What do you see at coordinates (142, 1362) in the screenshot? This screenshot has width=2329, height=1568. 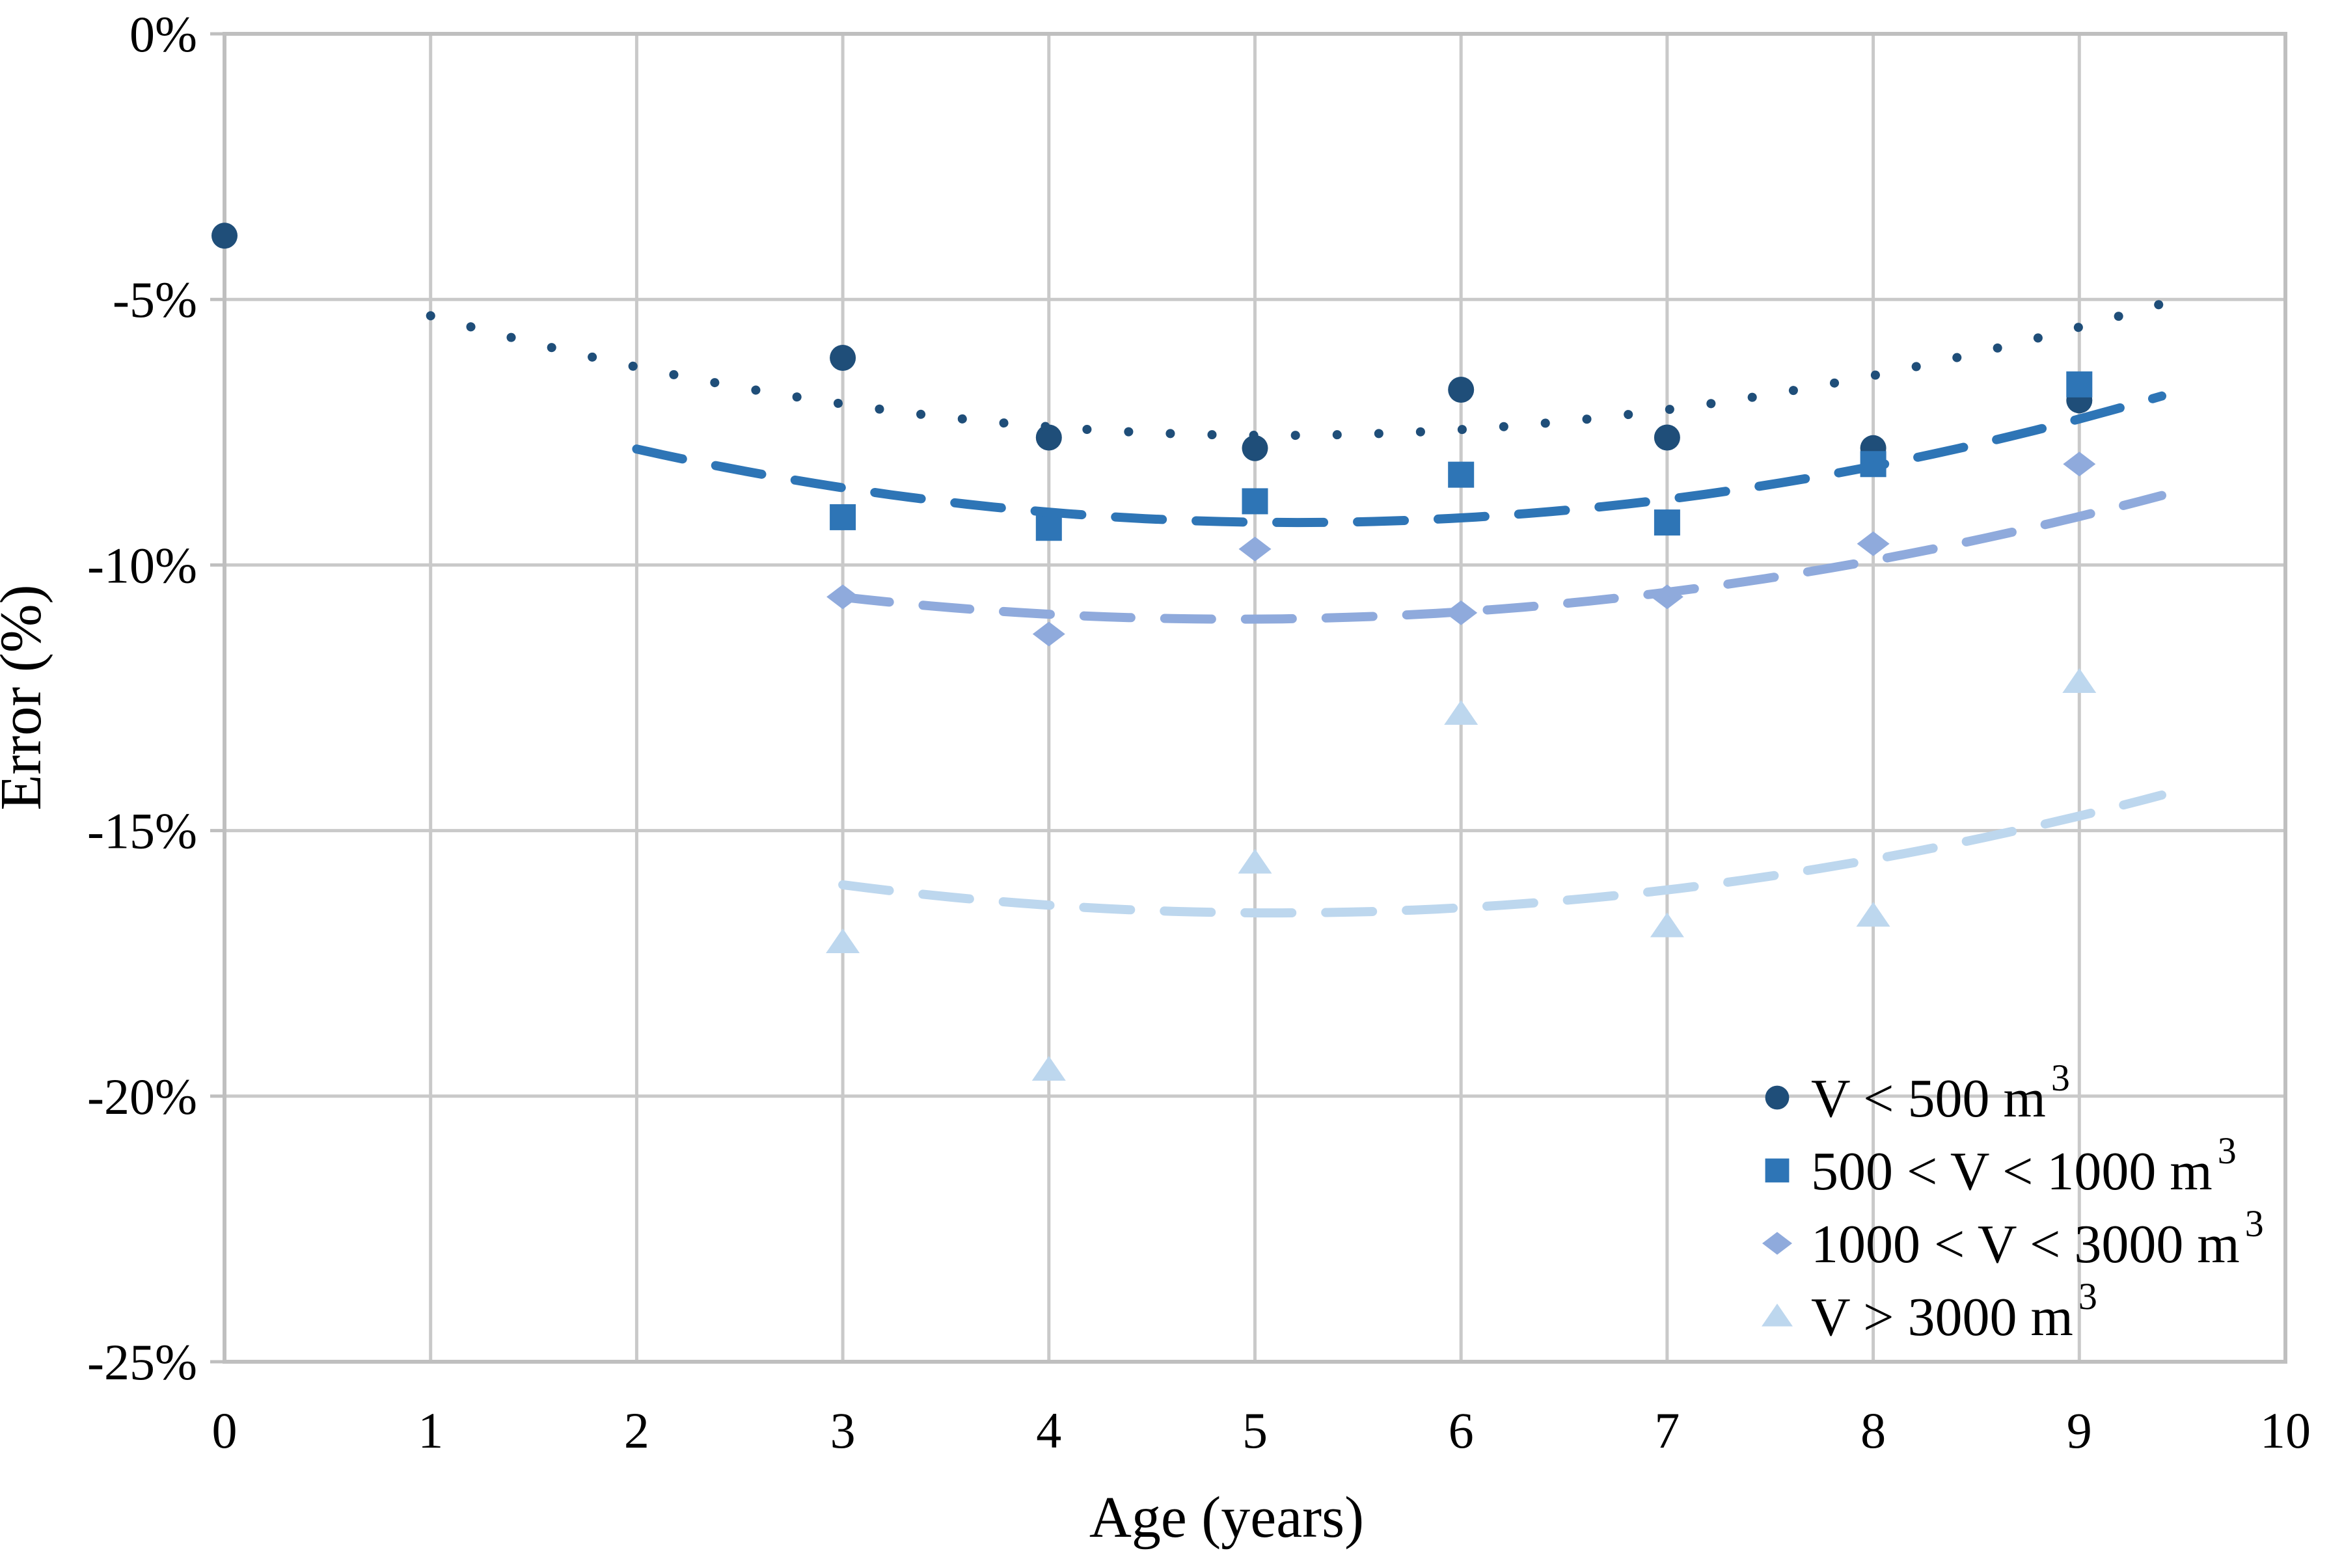 I see `y-axis-tick-label: -25%` at bounding box center [142, 1362].